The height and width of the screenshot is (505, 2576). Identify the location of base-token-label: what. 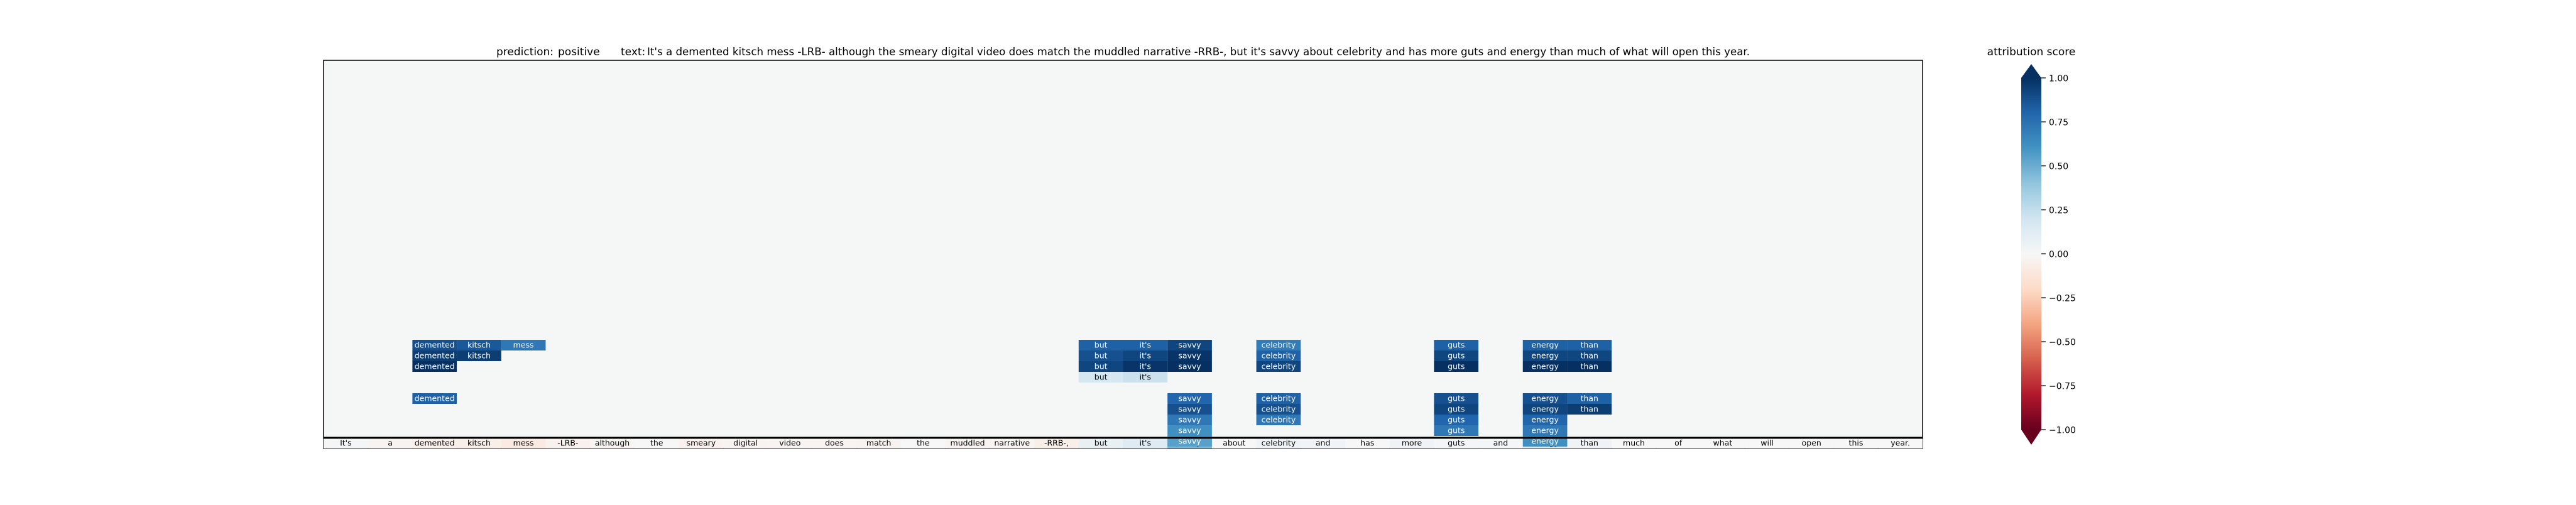
(1723, 443).